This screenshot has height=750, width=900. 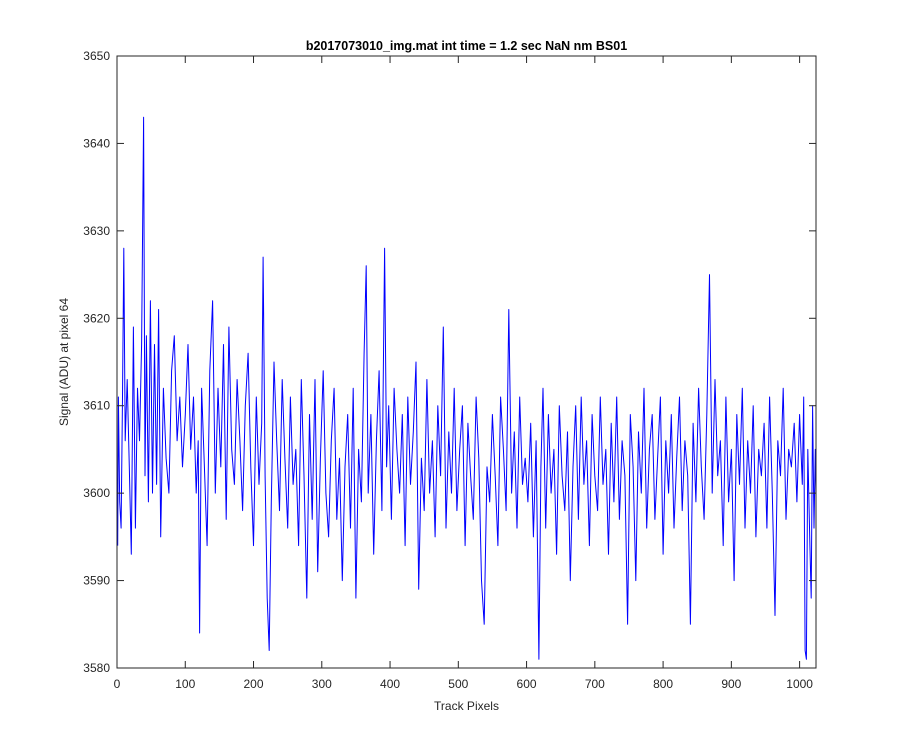 I want to click on y-axis-title: Signal (ADU) at pixel 64, so click(x=64, y=362).